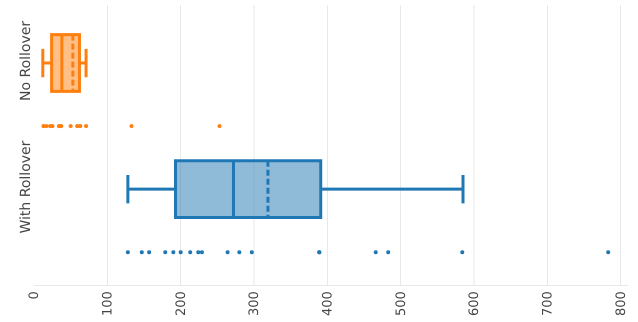 The image size is (638, 322). What do you see at coordinates (328, 303) in the screenshot?
I see `x-tick-label: 400` at bounding box center [328, 303].